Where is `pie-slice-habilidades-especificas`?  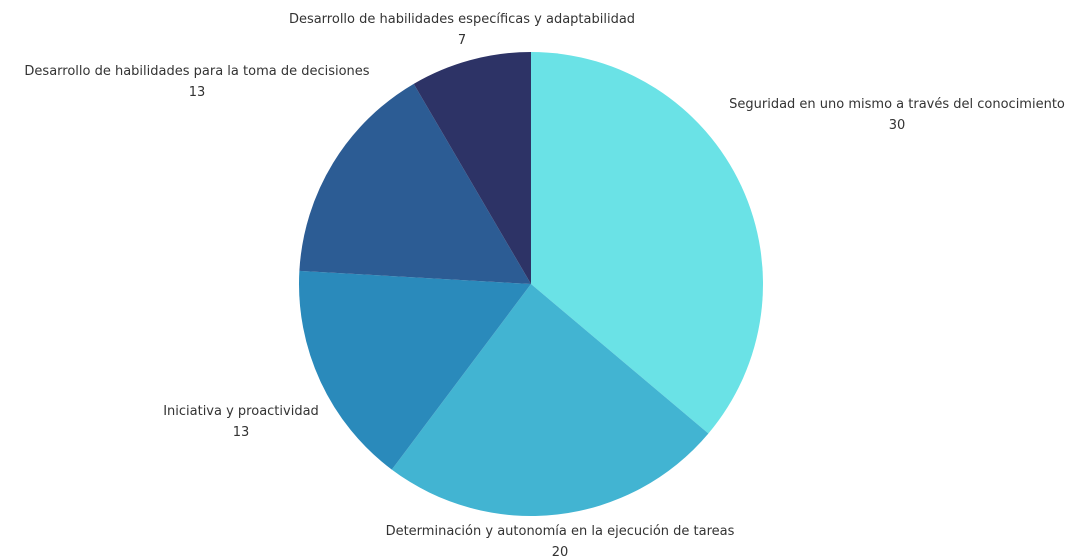 pie-slice-habilidades-especificas is located at coordinates (472, 168).